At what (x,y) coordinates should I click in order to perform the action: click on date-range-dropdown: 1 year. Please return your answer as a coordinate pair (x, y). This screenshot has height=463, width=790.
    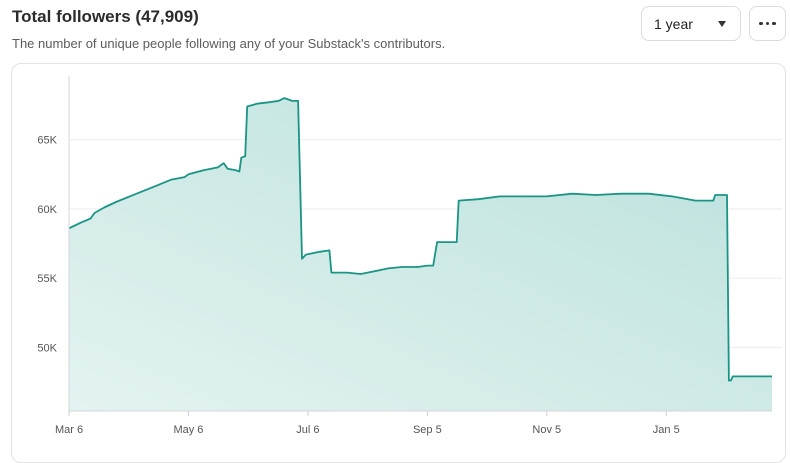
    Looking at the image, I should click on (691, 23).